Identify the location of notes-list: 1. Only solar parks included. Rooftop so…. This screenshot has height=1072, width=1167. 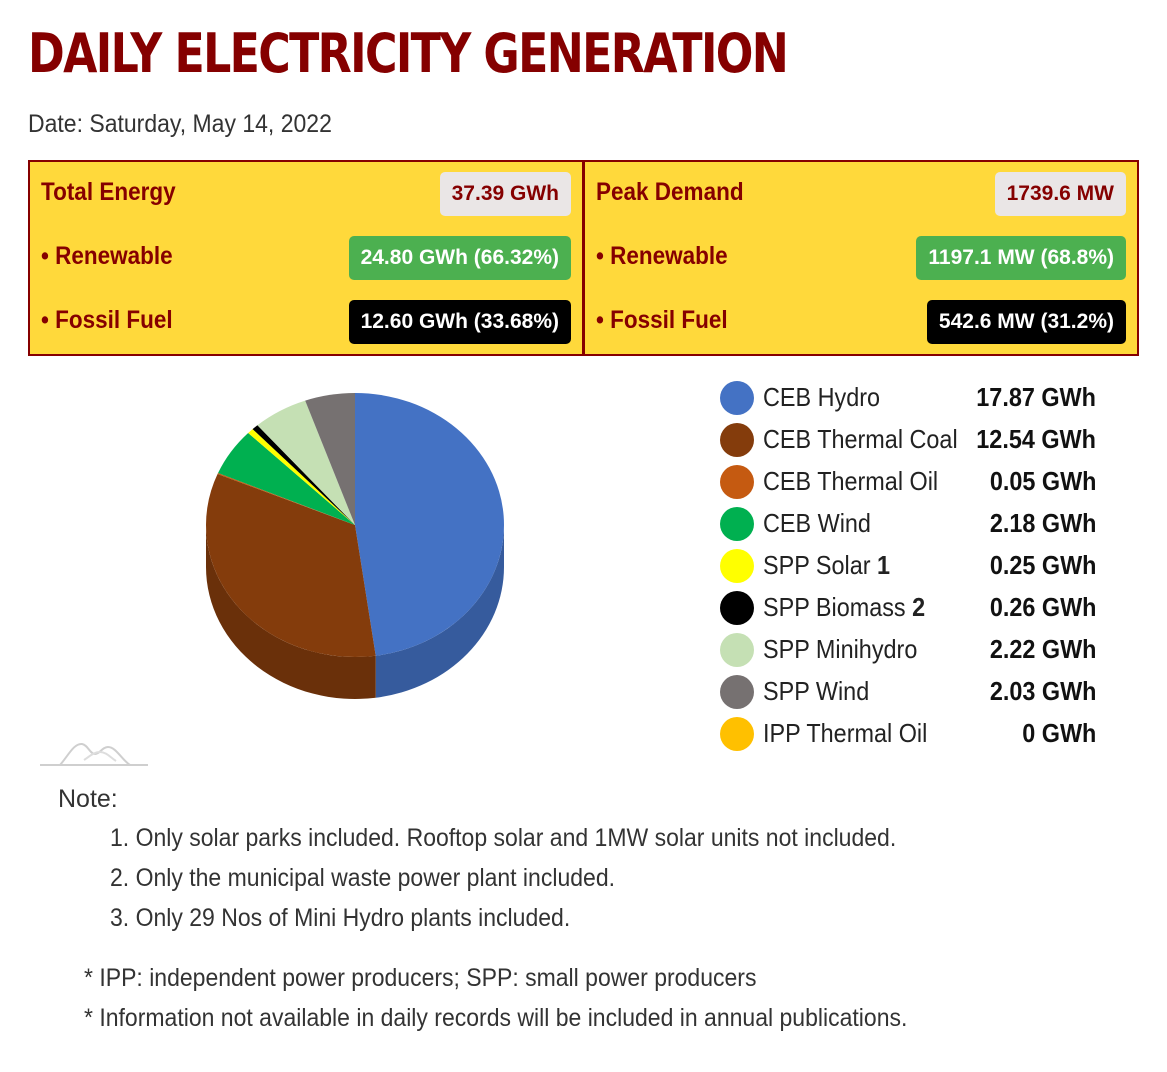
(537, 884).